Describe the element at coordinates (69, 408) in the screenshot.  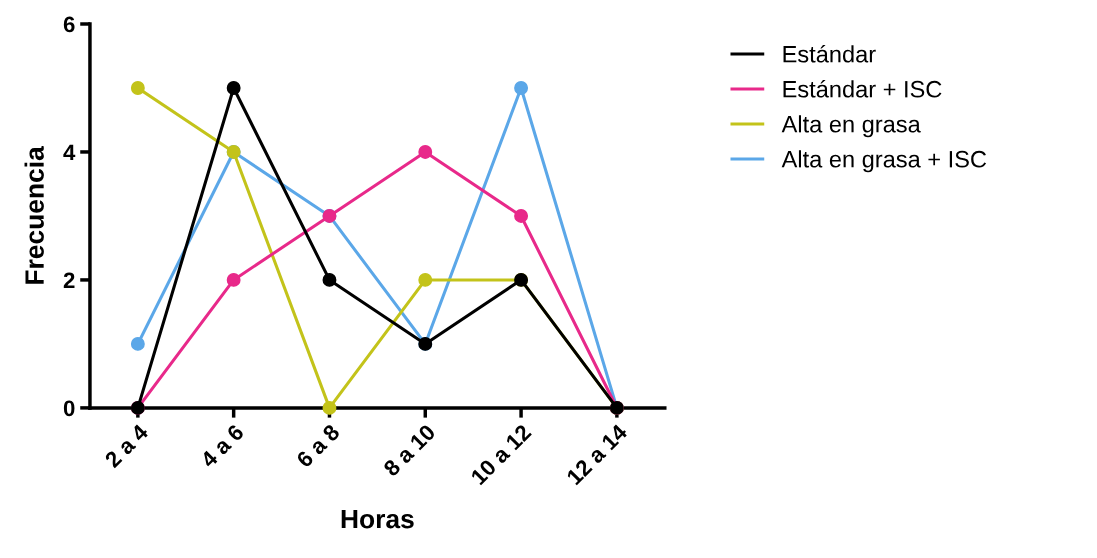
I see `y-tick-label: 0` at that location.